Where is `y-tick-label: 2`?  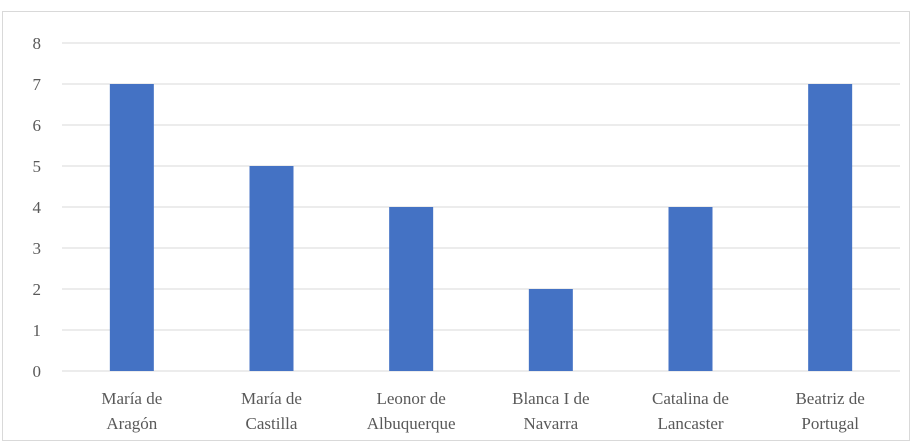
y-tick-label: 2 is located at coordinates (37, 289).